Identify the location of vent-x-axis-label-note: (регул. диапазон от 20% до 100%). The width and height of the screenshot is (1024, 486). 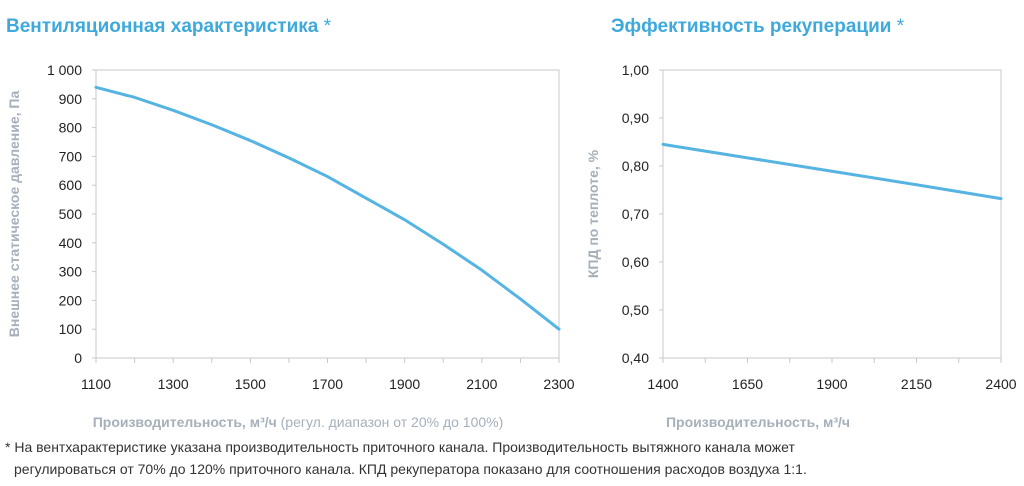
(390, 422).